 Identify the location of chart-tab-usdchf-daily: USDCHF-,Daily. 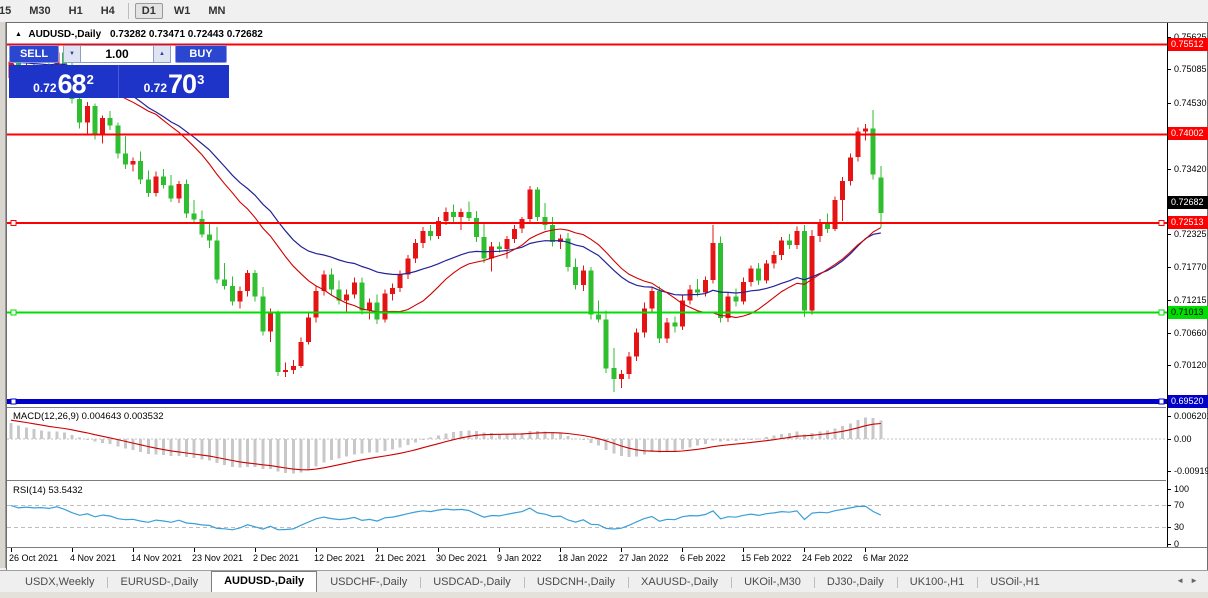
(369, 582).